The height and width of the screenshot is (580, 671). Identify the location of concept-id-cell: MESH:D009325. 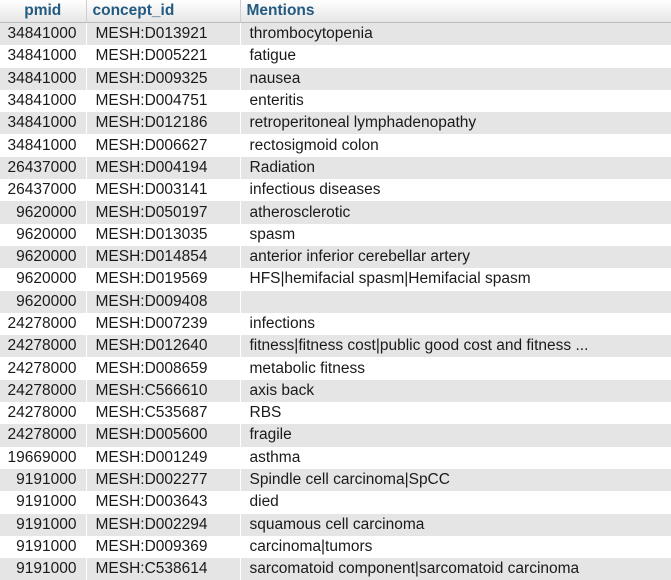
(163, 79).